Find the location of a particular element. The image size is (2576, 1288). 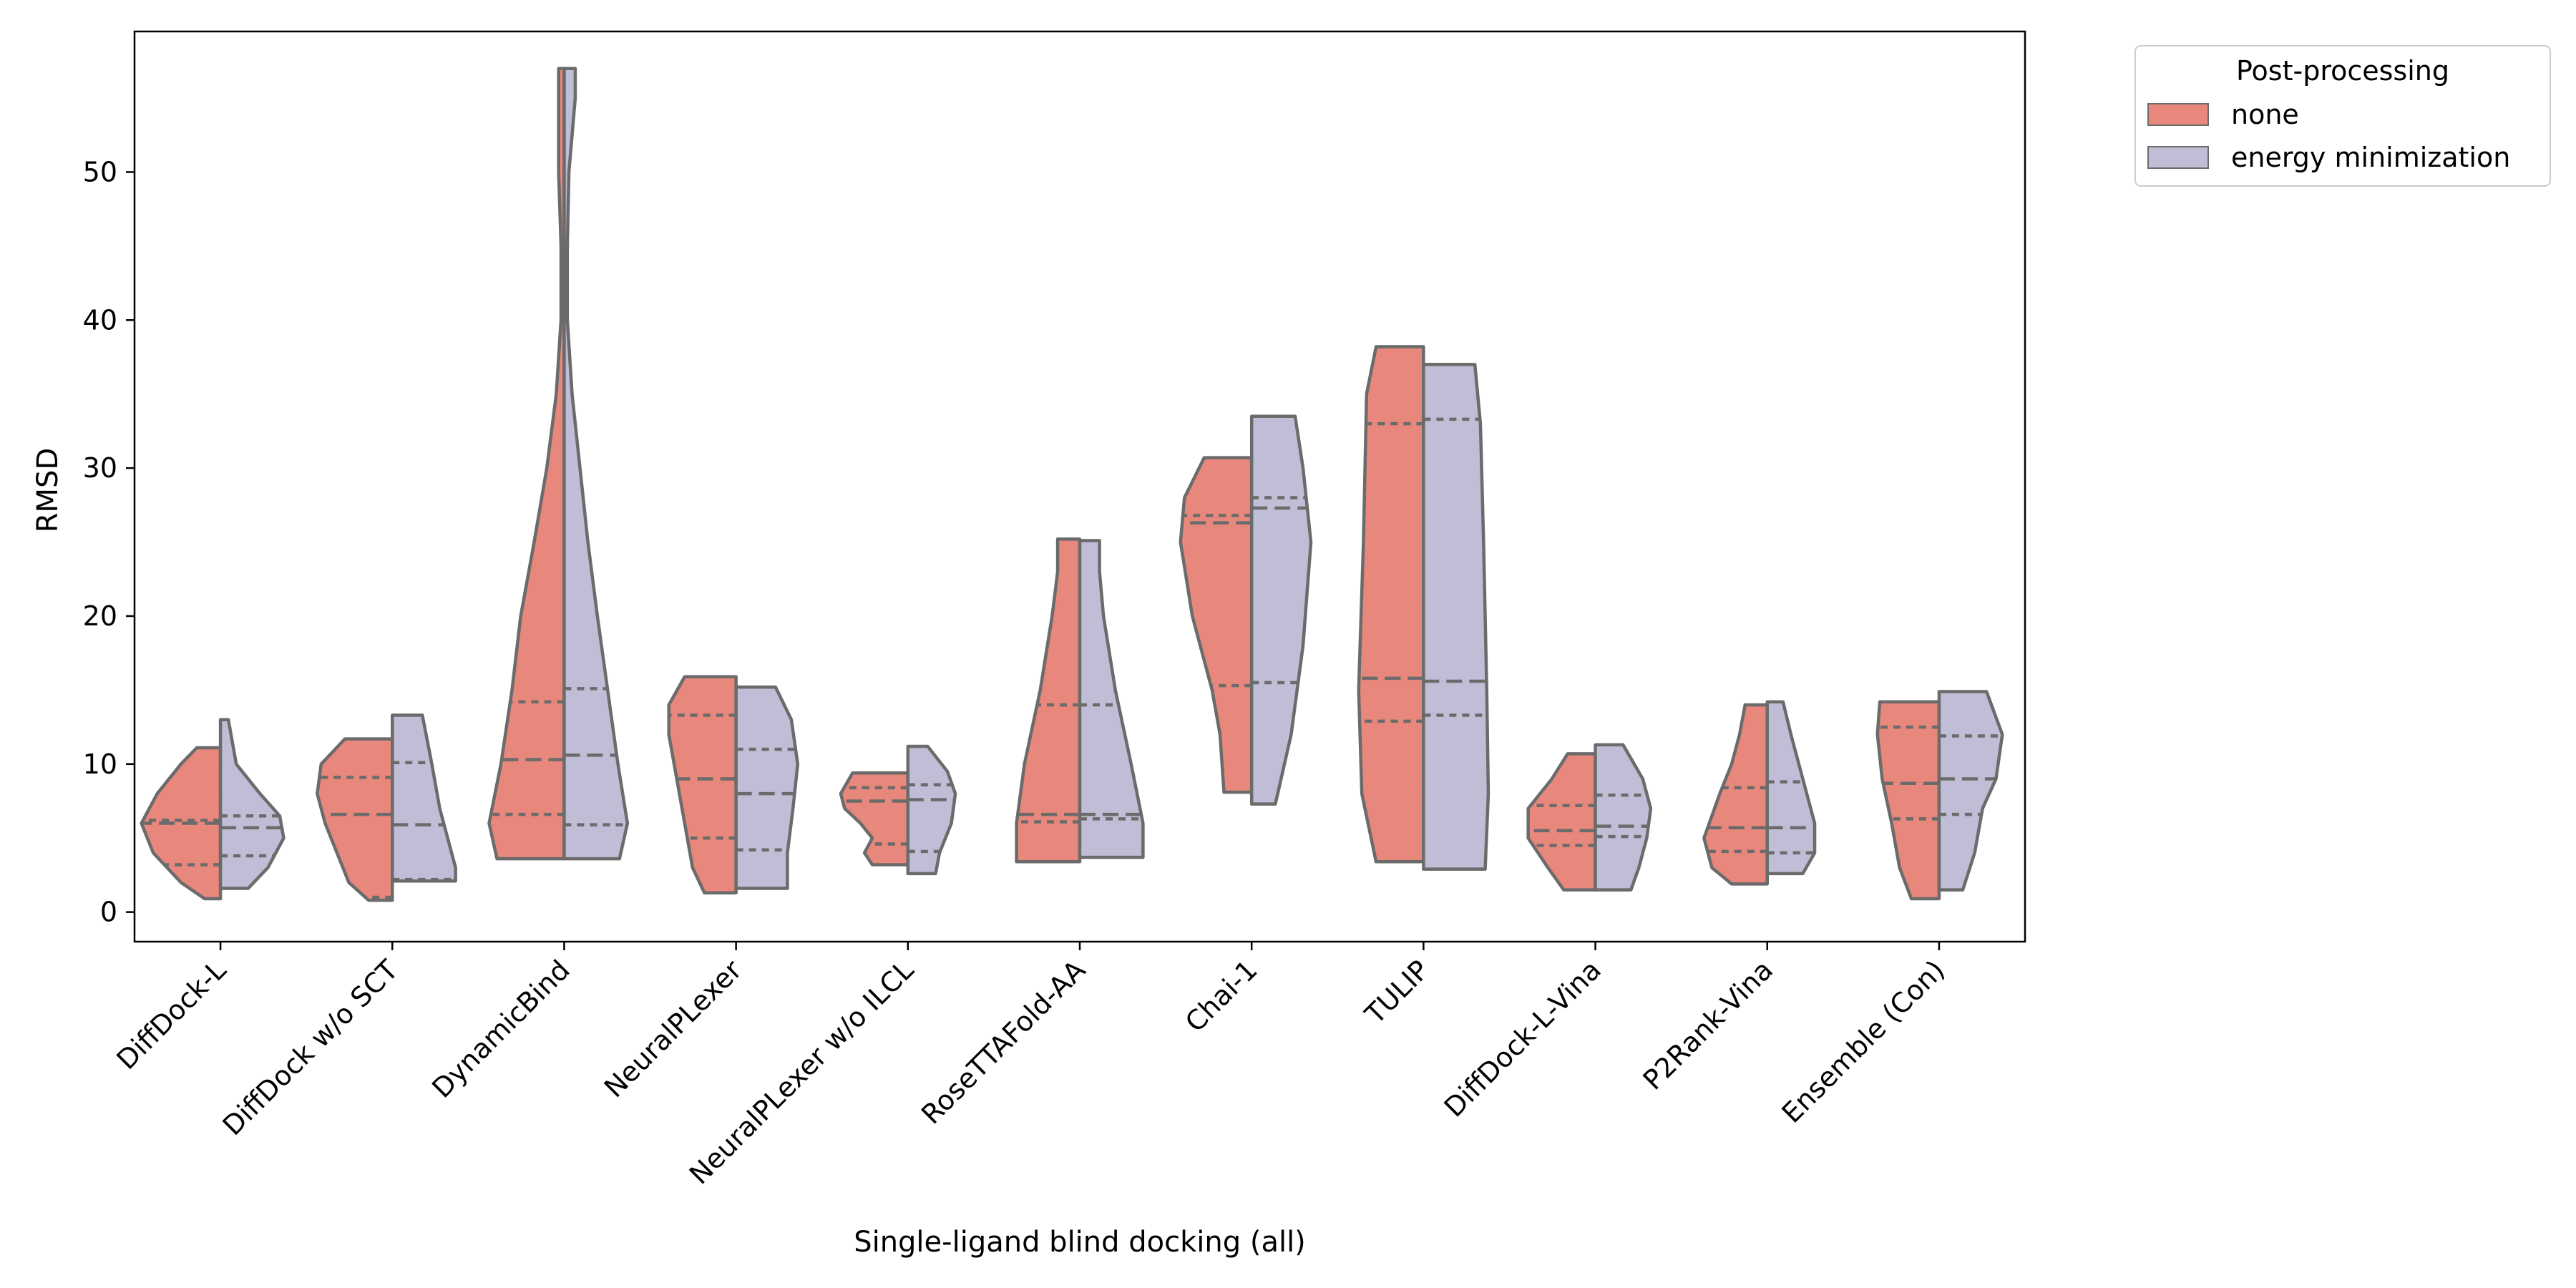

x-axis-label: Single-ligand blind docking (all) is located at coordinates (1080, 1242).